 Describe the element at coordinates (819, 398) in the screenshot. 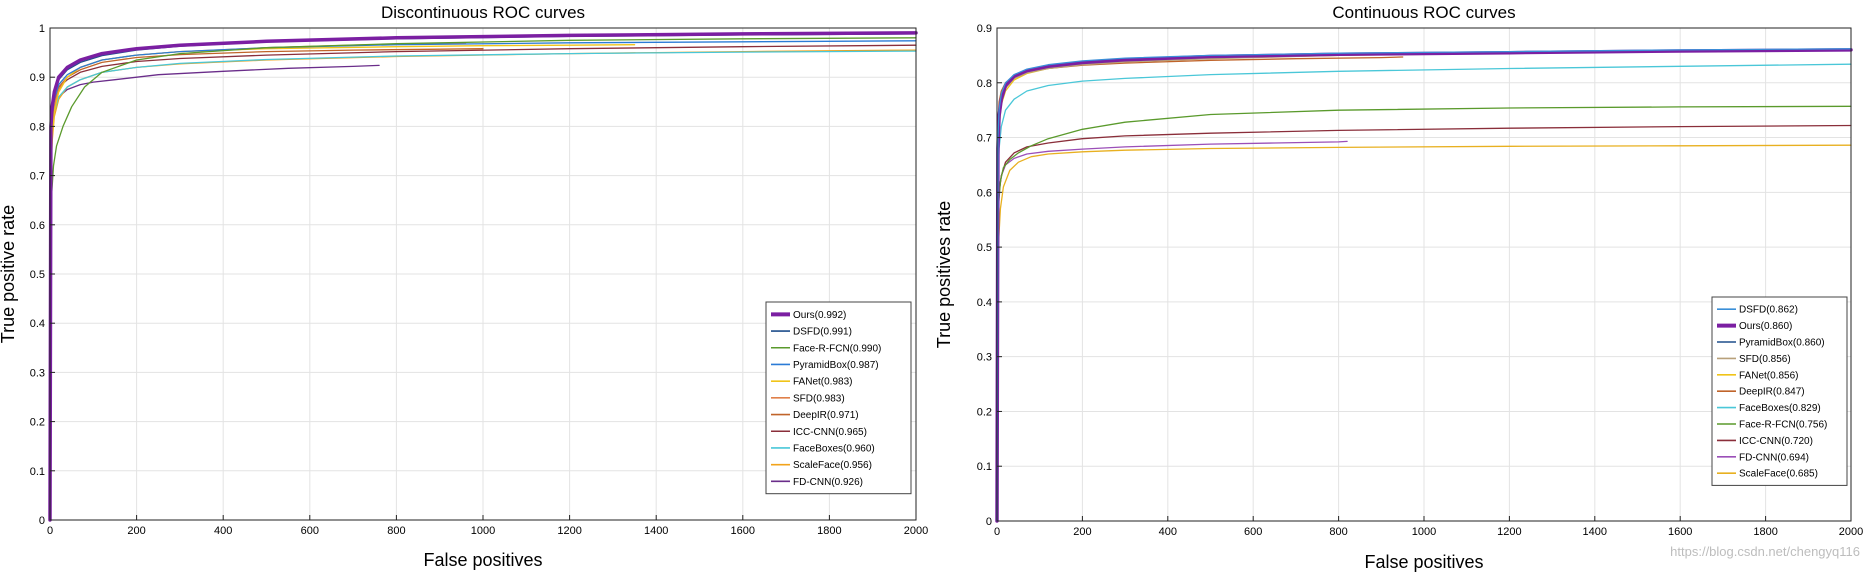

I see `legend-entry-label: SFD(0.983)` at that location.